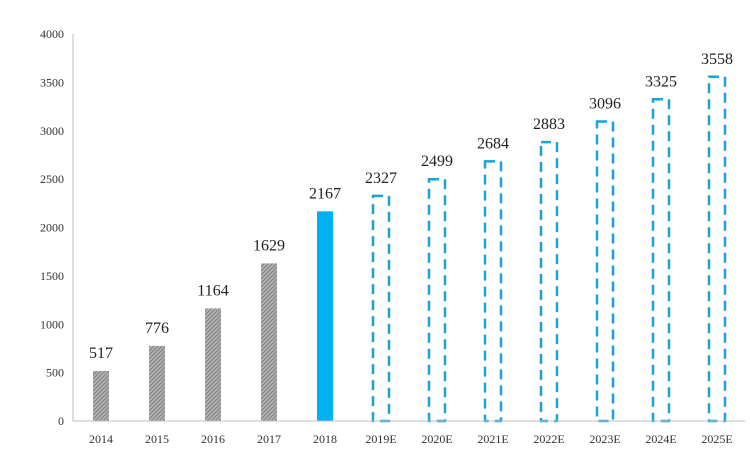  What do you see at coordinates (492, 439) in the screenshot?
I see `x-tick-label: 2021E` at bounding box center [492, 439].